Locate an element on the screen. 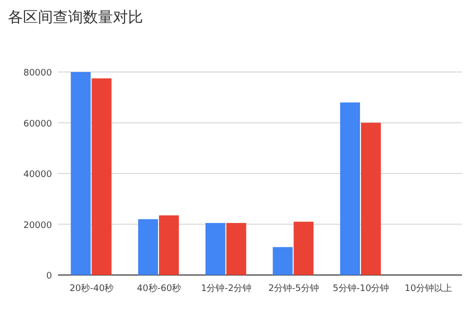 This screenshot has width=474, height=310. y-tick-label: 80000 is located at coordinates (37, 73).